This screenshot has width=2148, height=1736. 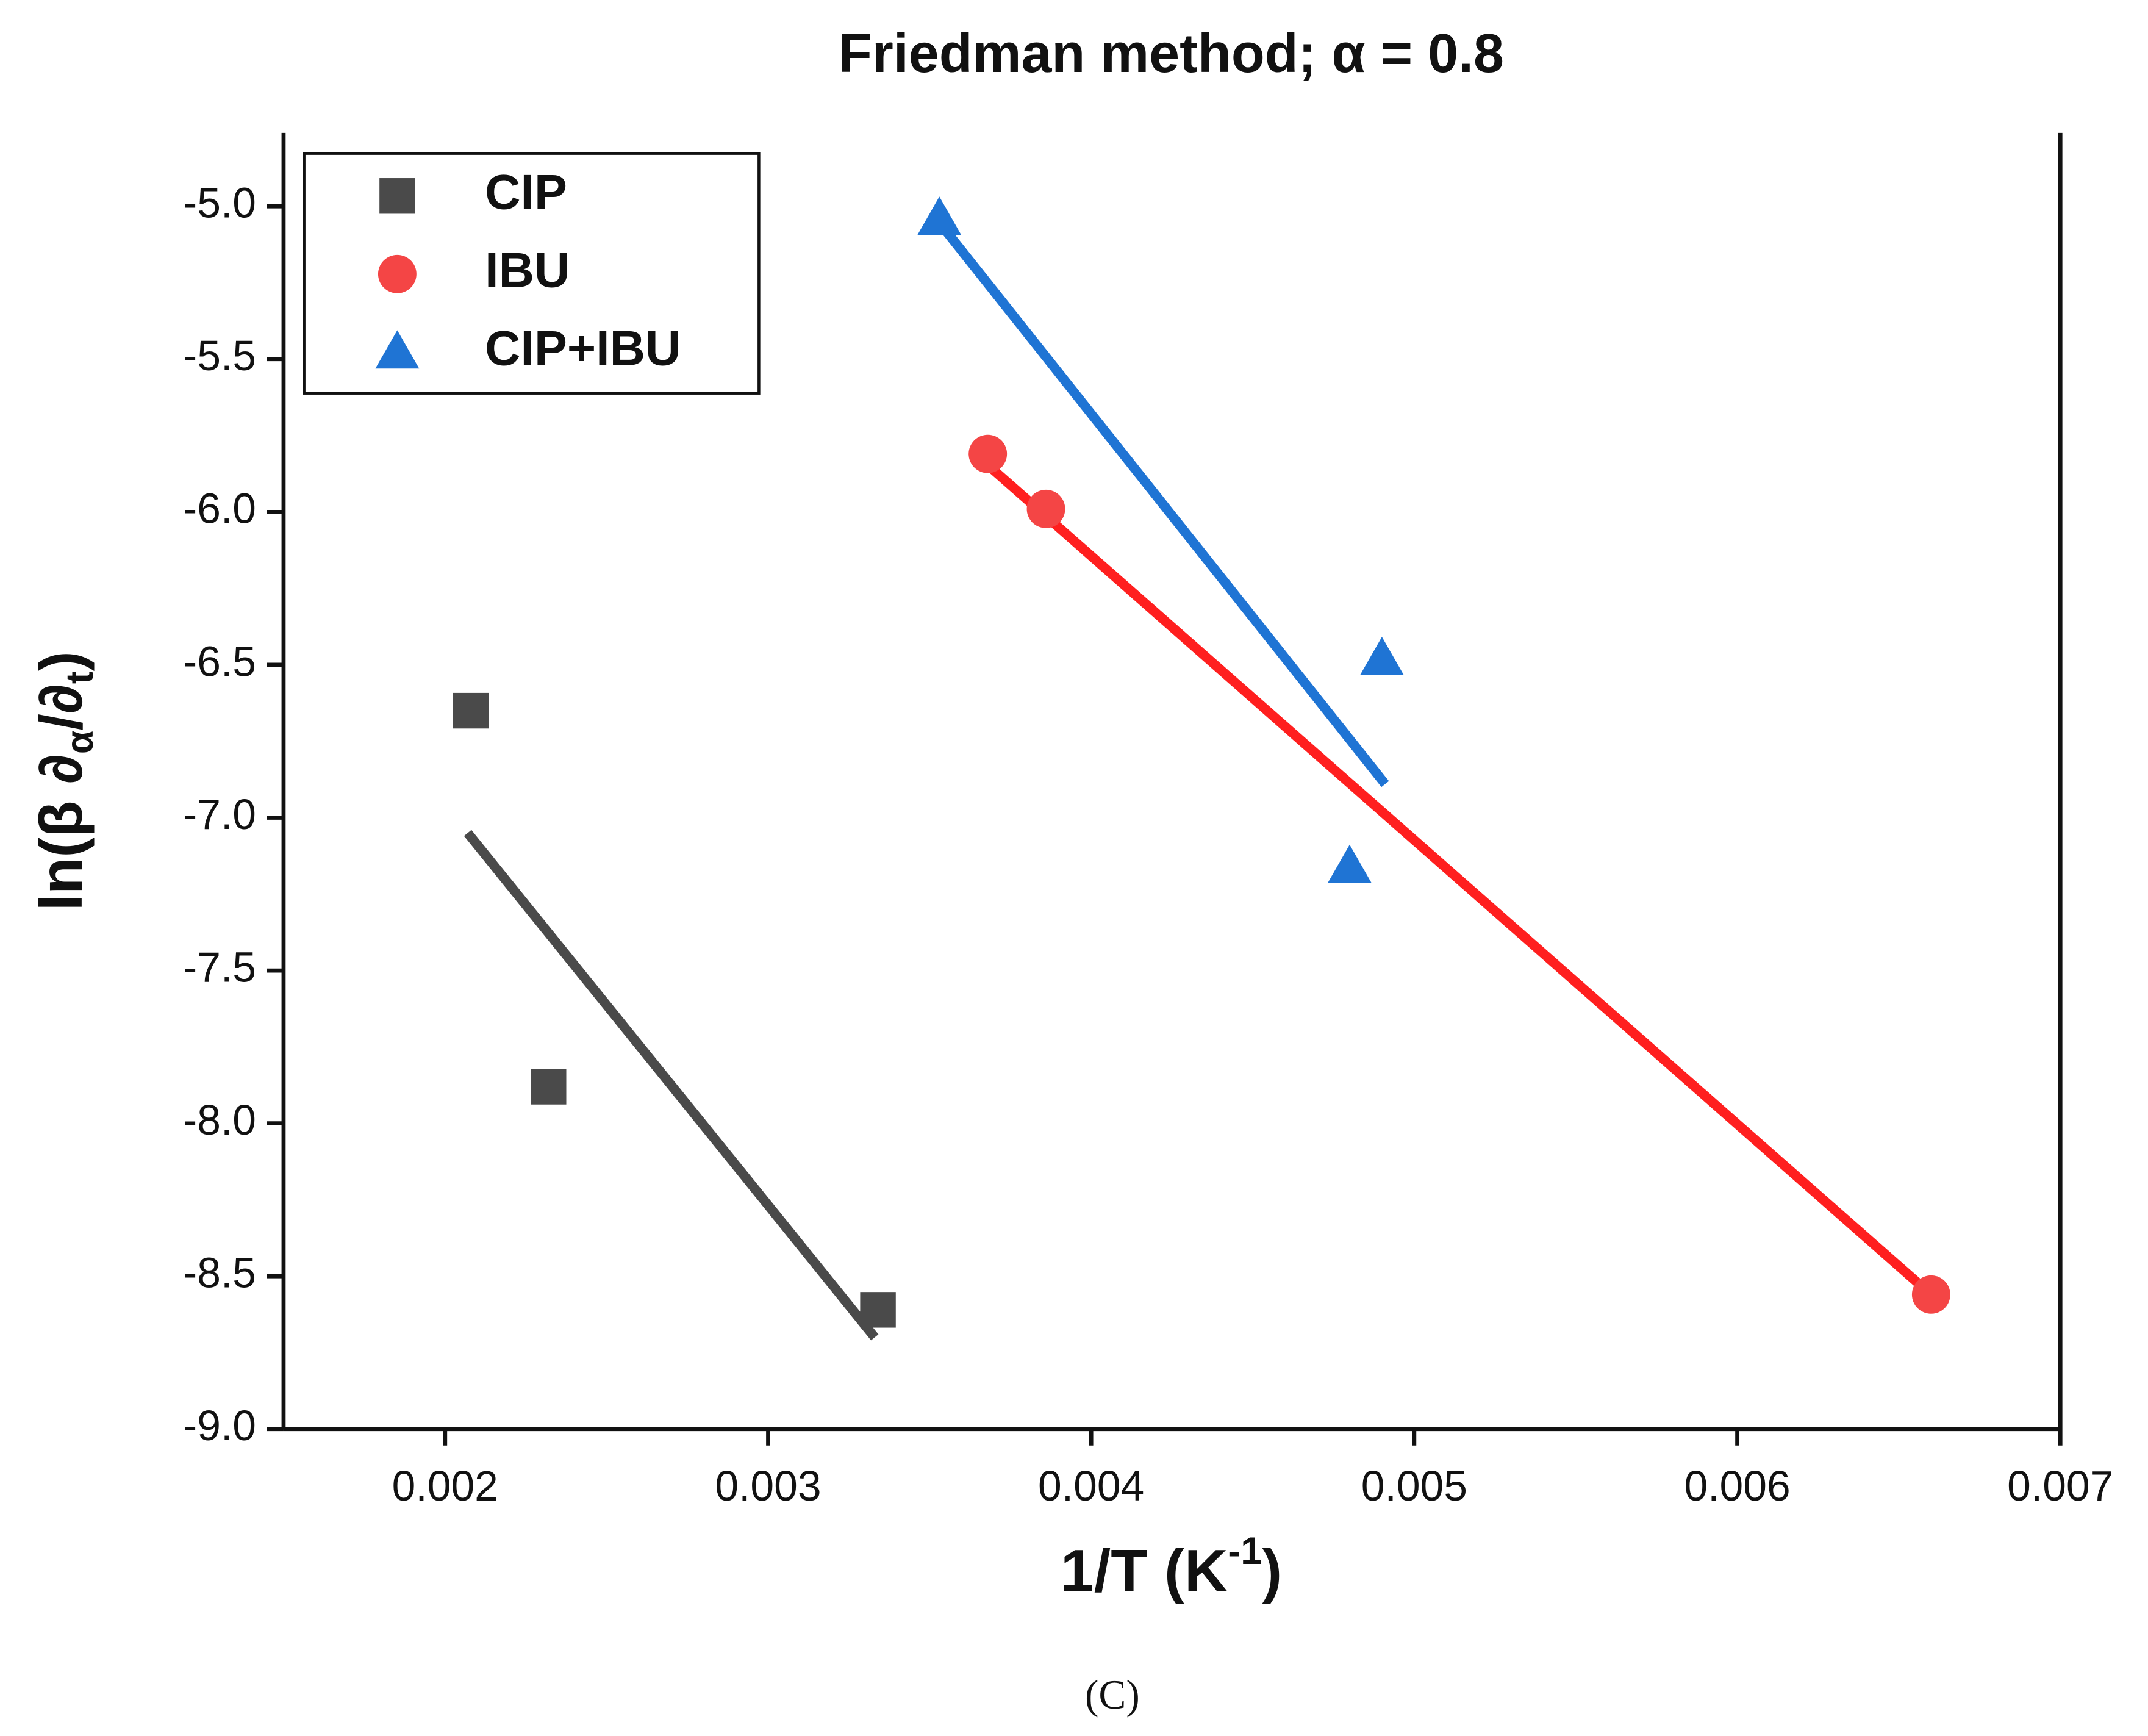 What do you see at coordinates (445, 1486) in the screenshot?
I see `x-tick-label: 0.002` at bounding box center [445, 1486].